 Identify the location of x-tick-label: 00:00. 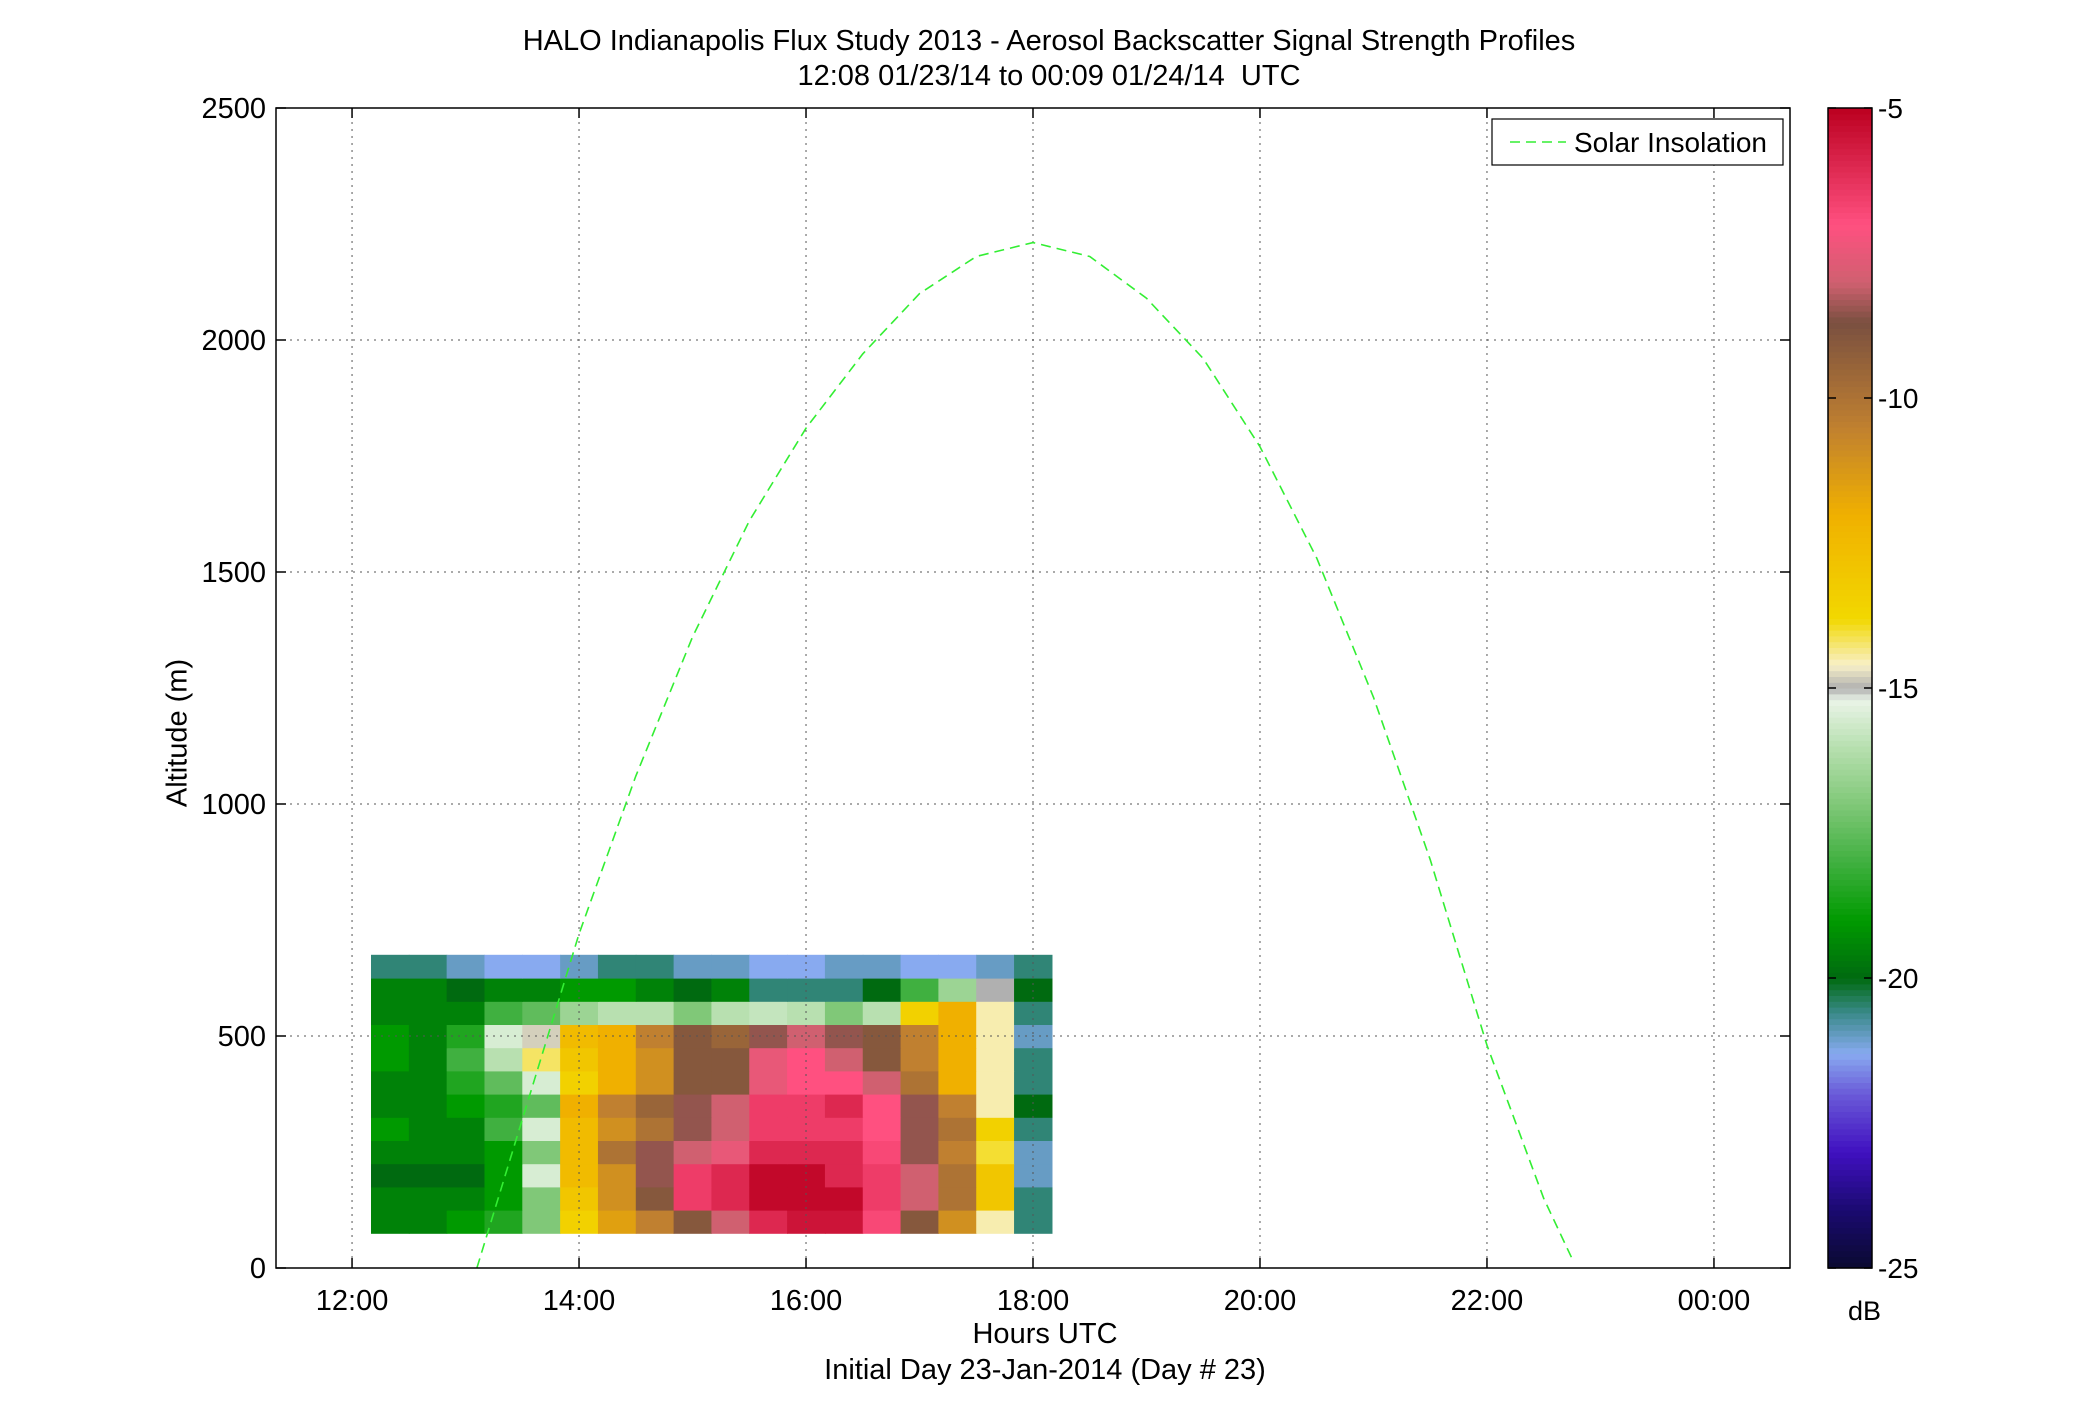
(1714, 1301).